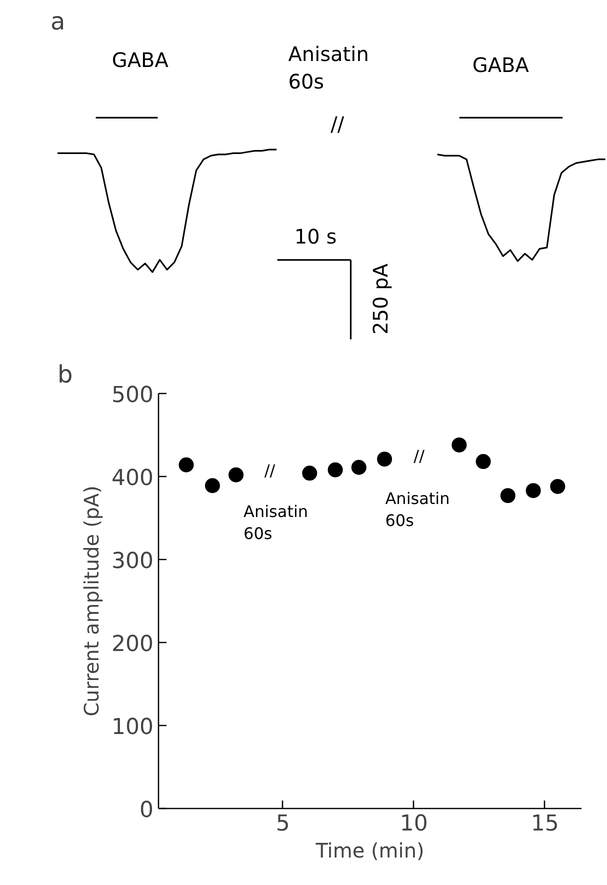 Image resolution: width=607 pixels, height=885 pixels. What do you see at coordinates (283, 824) in the screenshot?
I see `x-tick-label: 5` at bounding box center [283, 824].